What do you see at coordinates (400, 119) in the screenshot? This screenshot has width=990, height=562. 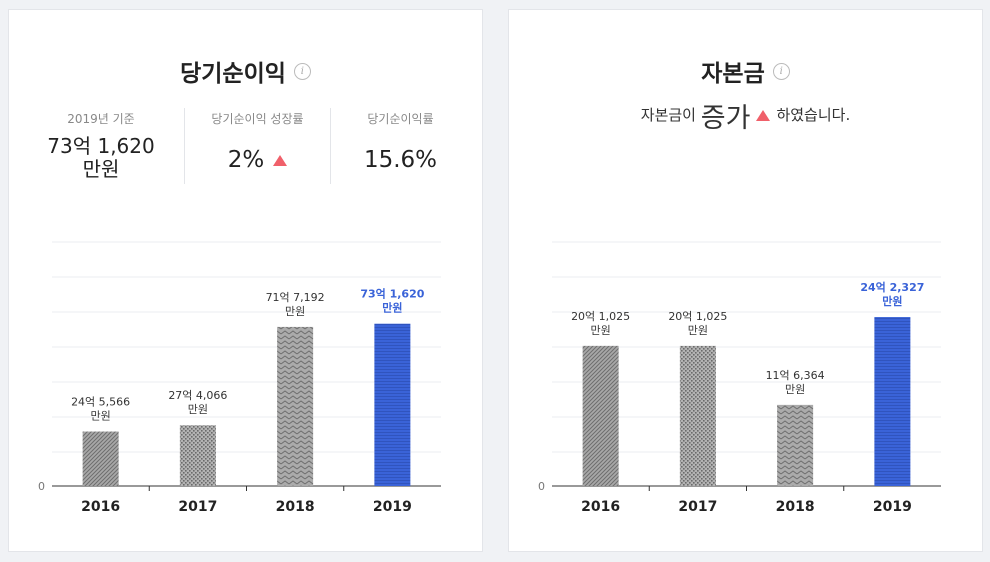 I see `stat-margin-label: 당기순이익률` at bounding box center [400, 119].